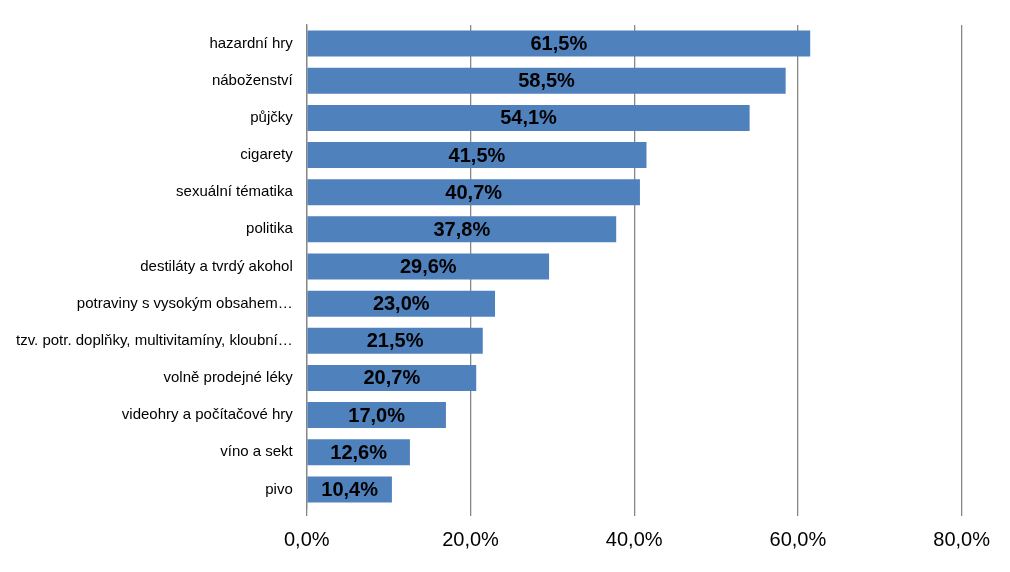 The height and width of the screenshot is (572, 1010). What do you see at coordinates (272, 117) in the screenshot?
I see `y-tick-label: půjčky` at bounding box center [272, 117].